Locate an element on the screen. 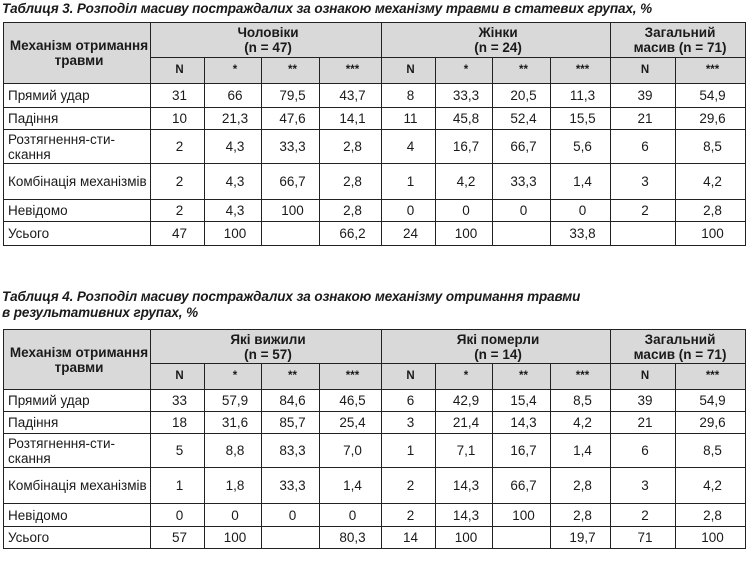 The width and height of the screenshot is (747, 562). table-cell: 11 is located at coordinates (409, 118).